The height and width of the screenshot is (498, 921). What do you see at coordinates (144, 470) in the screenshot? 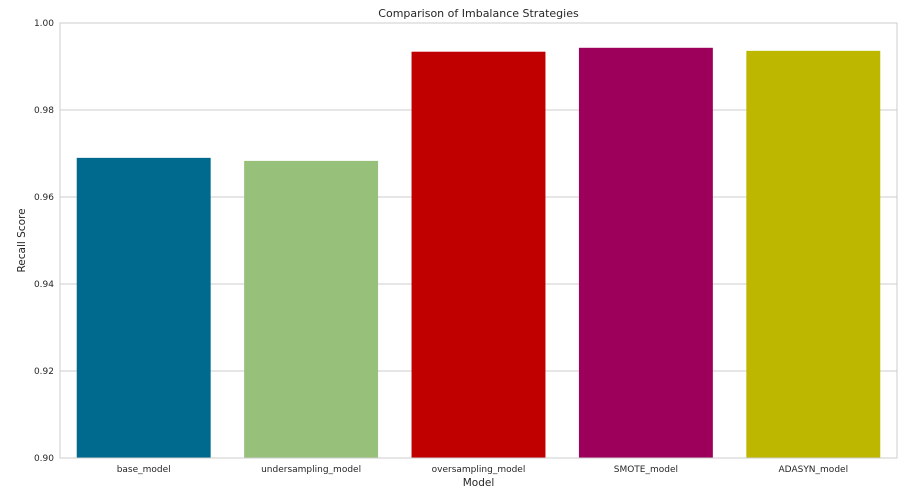
I see `x-tick-label: base_model` at bounding box center [144, 470].